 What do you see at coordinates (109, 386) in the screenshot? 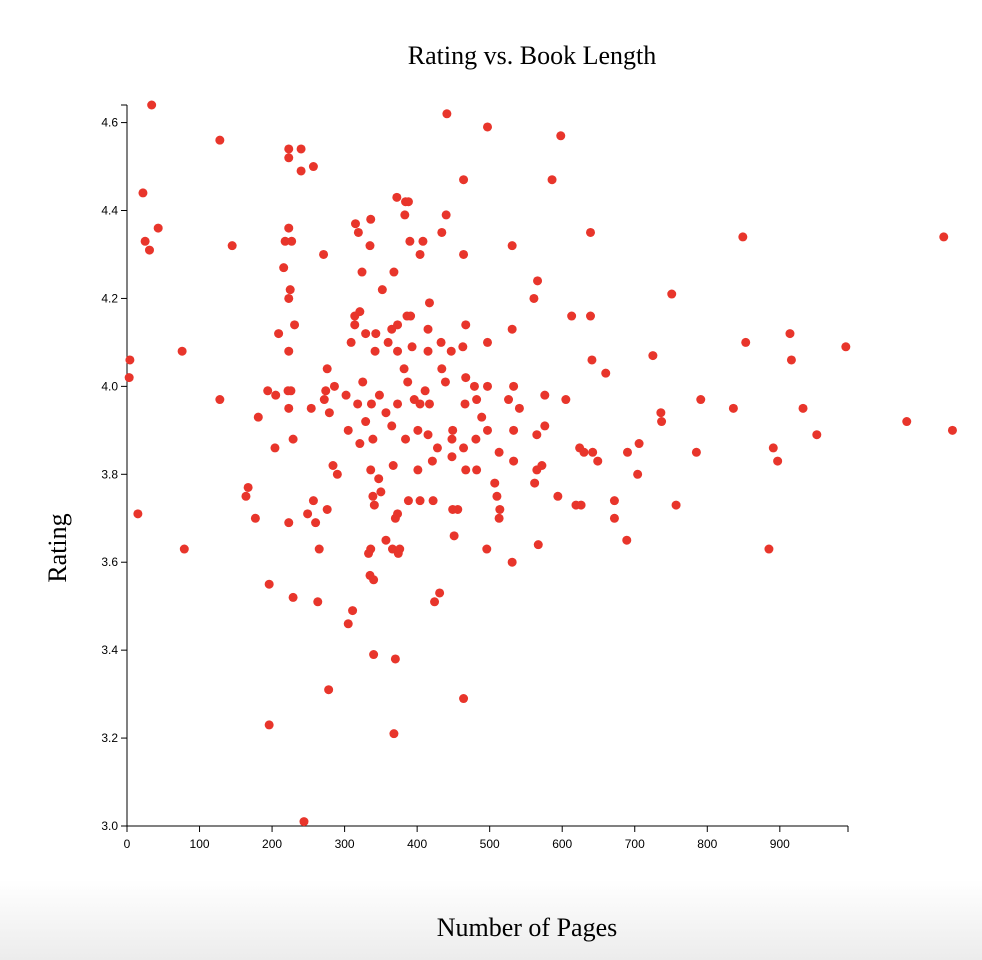
I see `y-tick-label: 4.0` at bounding box center [109, 386].